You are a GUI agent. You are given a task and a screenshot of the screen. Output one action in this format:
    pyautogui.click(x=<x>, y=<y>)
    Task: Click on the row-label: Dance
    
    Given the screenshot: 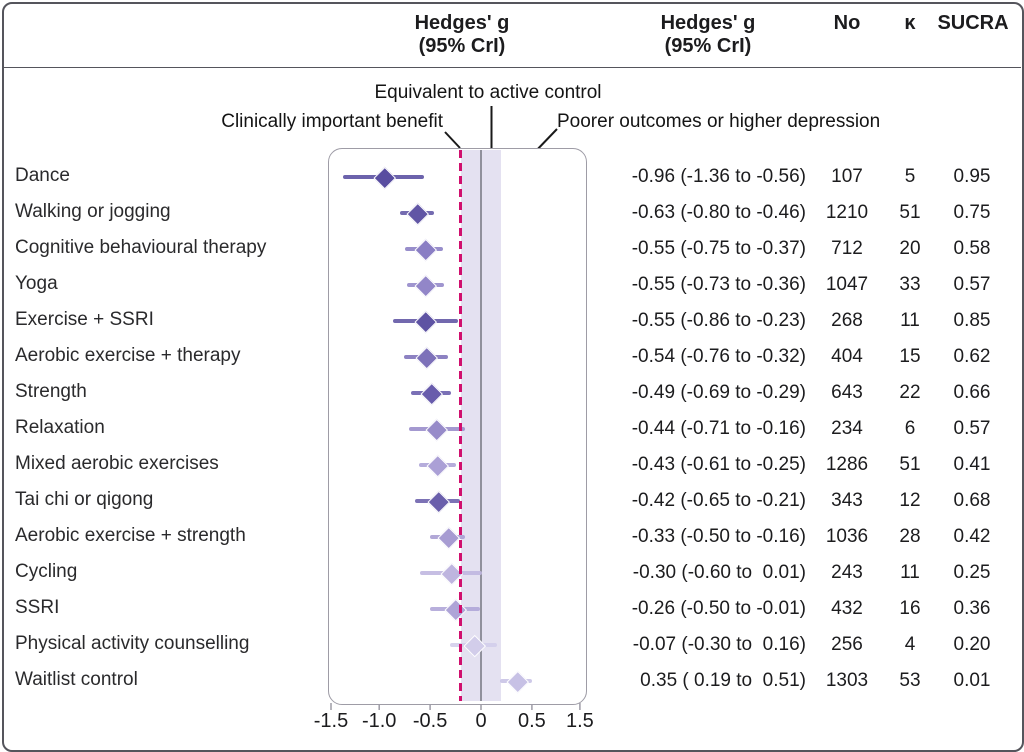 What is the action you would take?
    pyautogui.click(x=42, y=175)
    